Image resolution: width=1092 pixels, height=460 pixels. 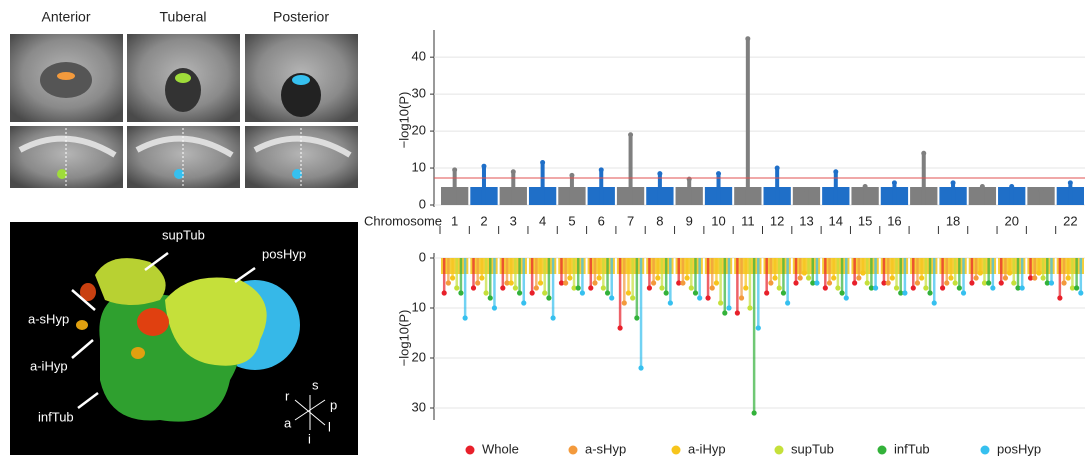 I want to click on x-tick-label: 3, so click(x=513, y=220).